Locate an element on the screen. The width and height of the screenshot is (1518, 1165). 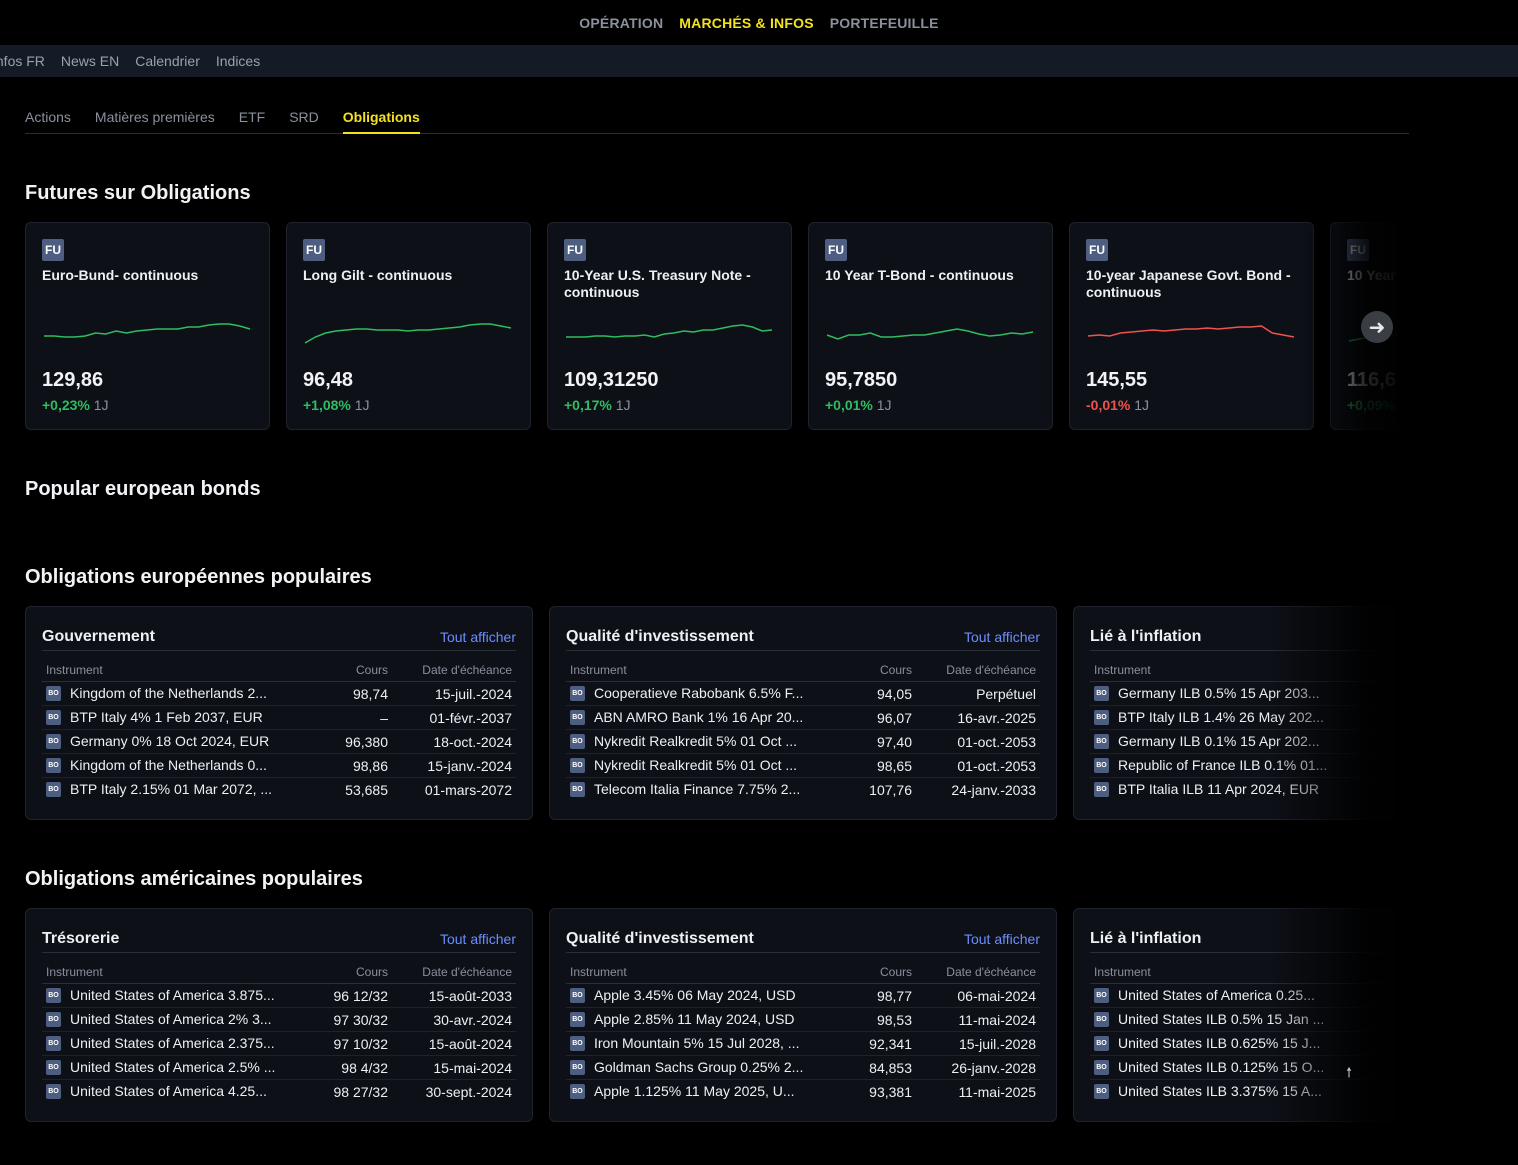
bond-price: 98 27/32 is located at coordinates (361, 1091).